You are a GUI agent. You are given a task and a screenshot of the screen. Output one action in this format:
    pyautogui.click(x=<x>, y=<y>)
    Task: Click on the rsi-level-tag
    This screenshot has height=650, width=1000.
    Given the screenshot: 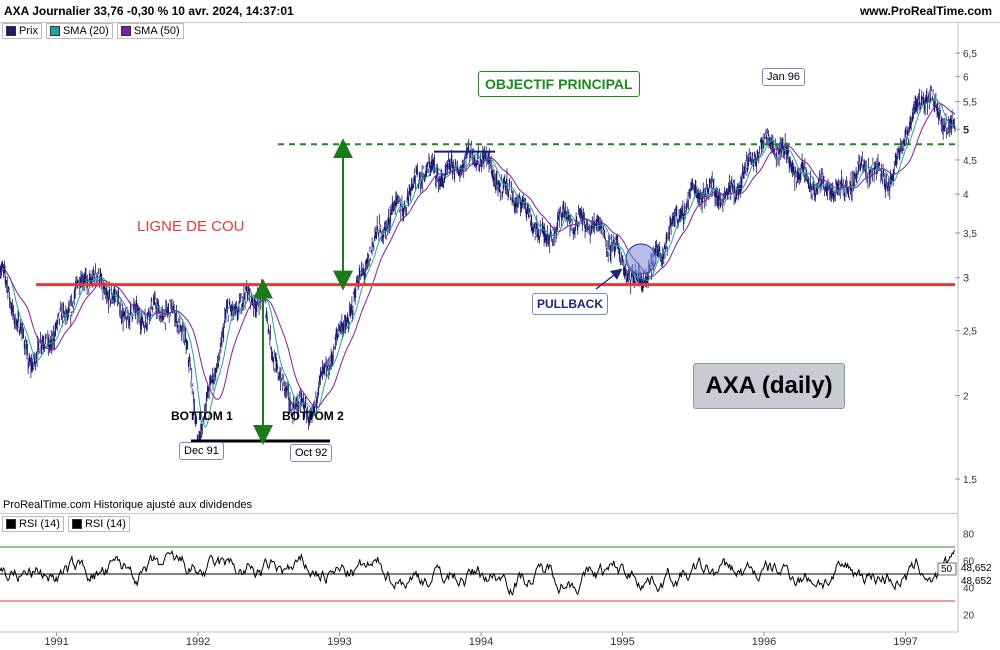 What is the action you would take?
    pyautogui.click(x=947, y=569)
    